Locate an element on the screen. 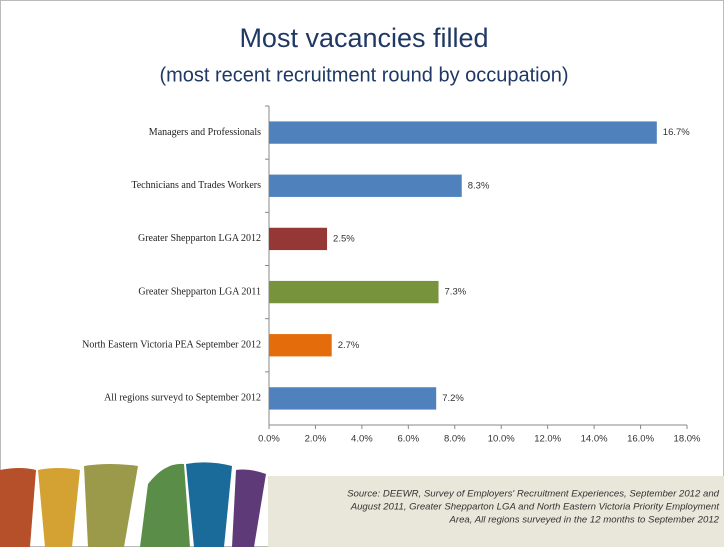 This screenshot has width=724, height=547. x-tick-label: 12.0% is located at coordinates (547, 439).